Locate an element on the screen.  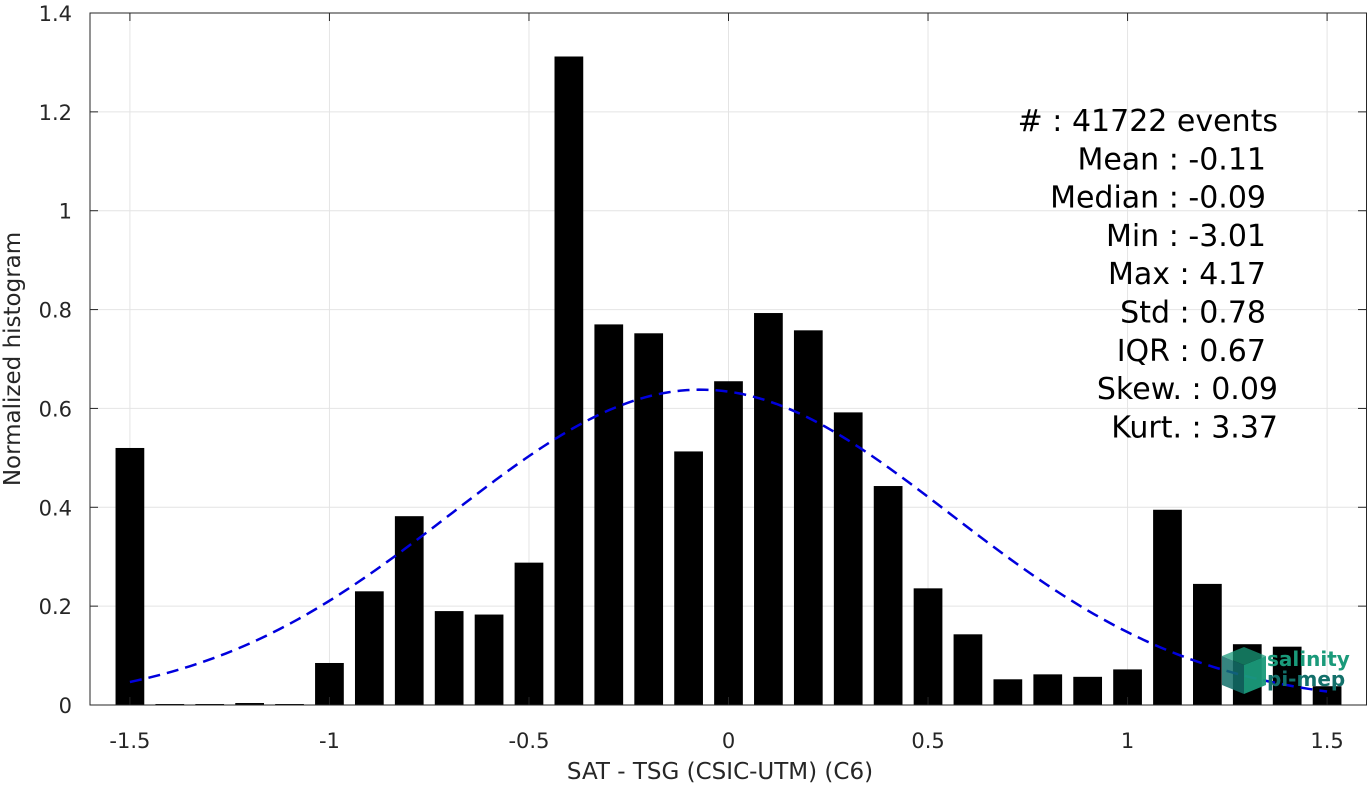
logo-text-pimep: pi-mep is located at coordinates (1306, 679).